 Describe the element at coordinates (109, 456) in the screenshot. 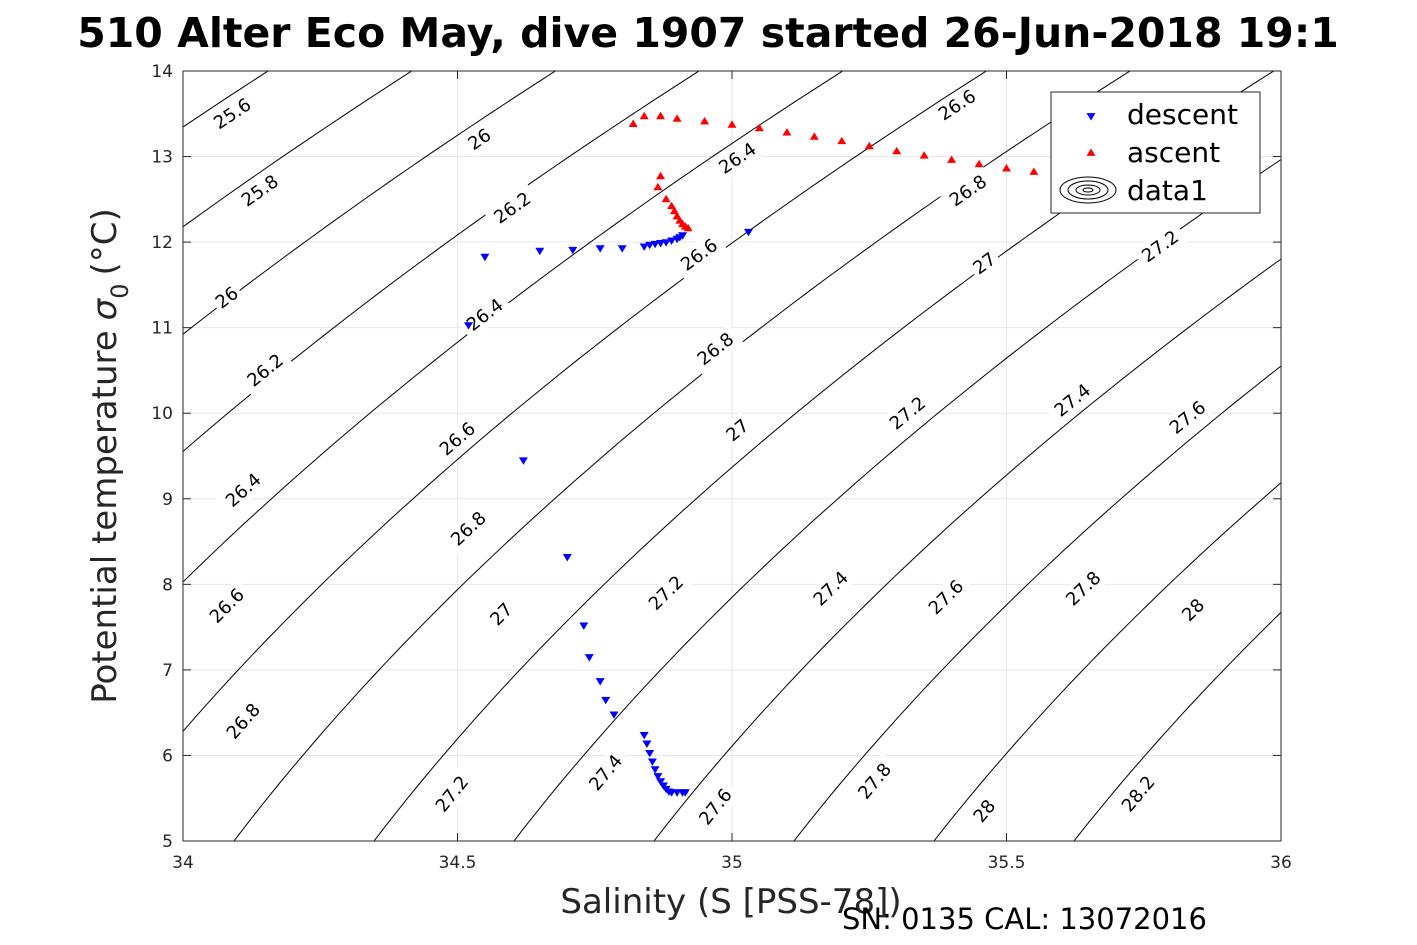

I see `y-axis-label: Potential temperature σ0 (°C)` at that location.